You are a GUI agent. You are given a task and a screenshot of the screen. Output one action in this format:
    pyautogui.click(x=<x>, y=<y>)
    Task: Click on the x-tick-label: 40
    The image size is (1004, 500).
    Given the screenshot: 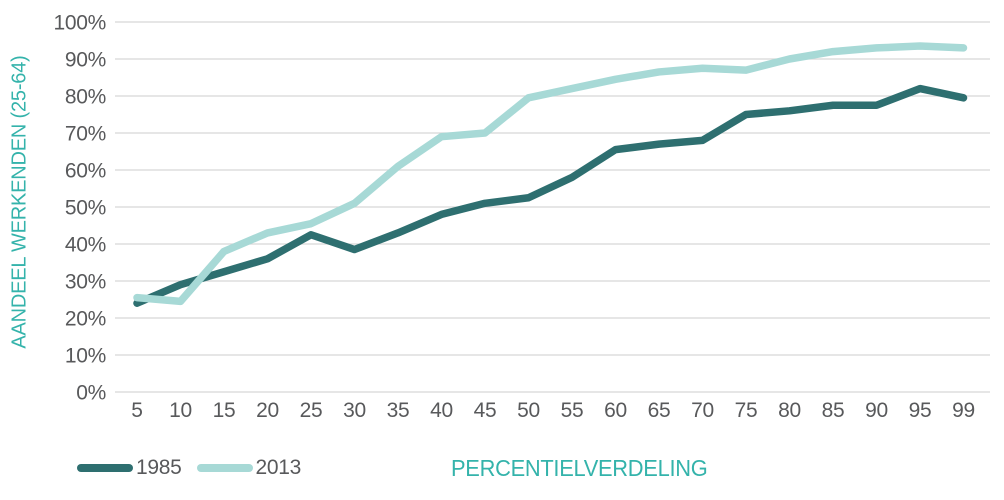 What is the action you would take?
    pyautogui.click(x=441, y=410)
    